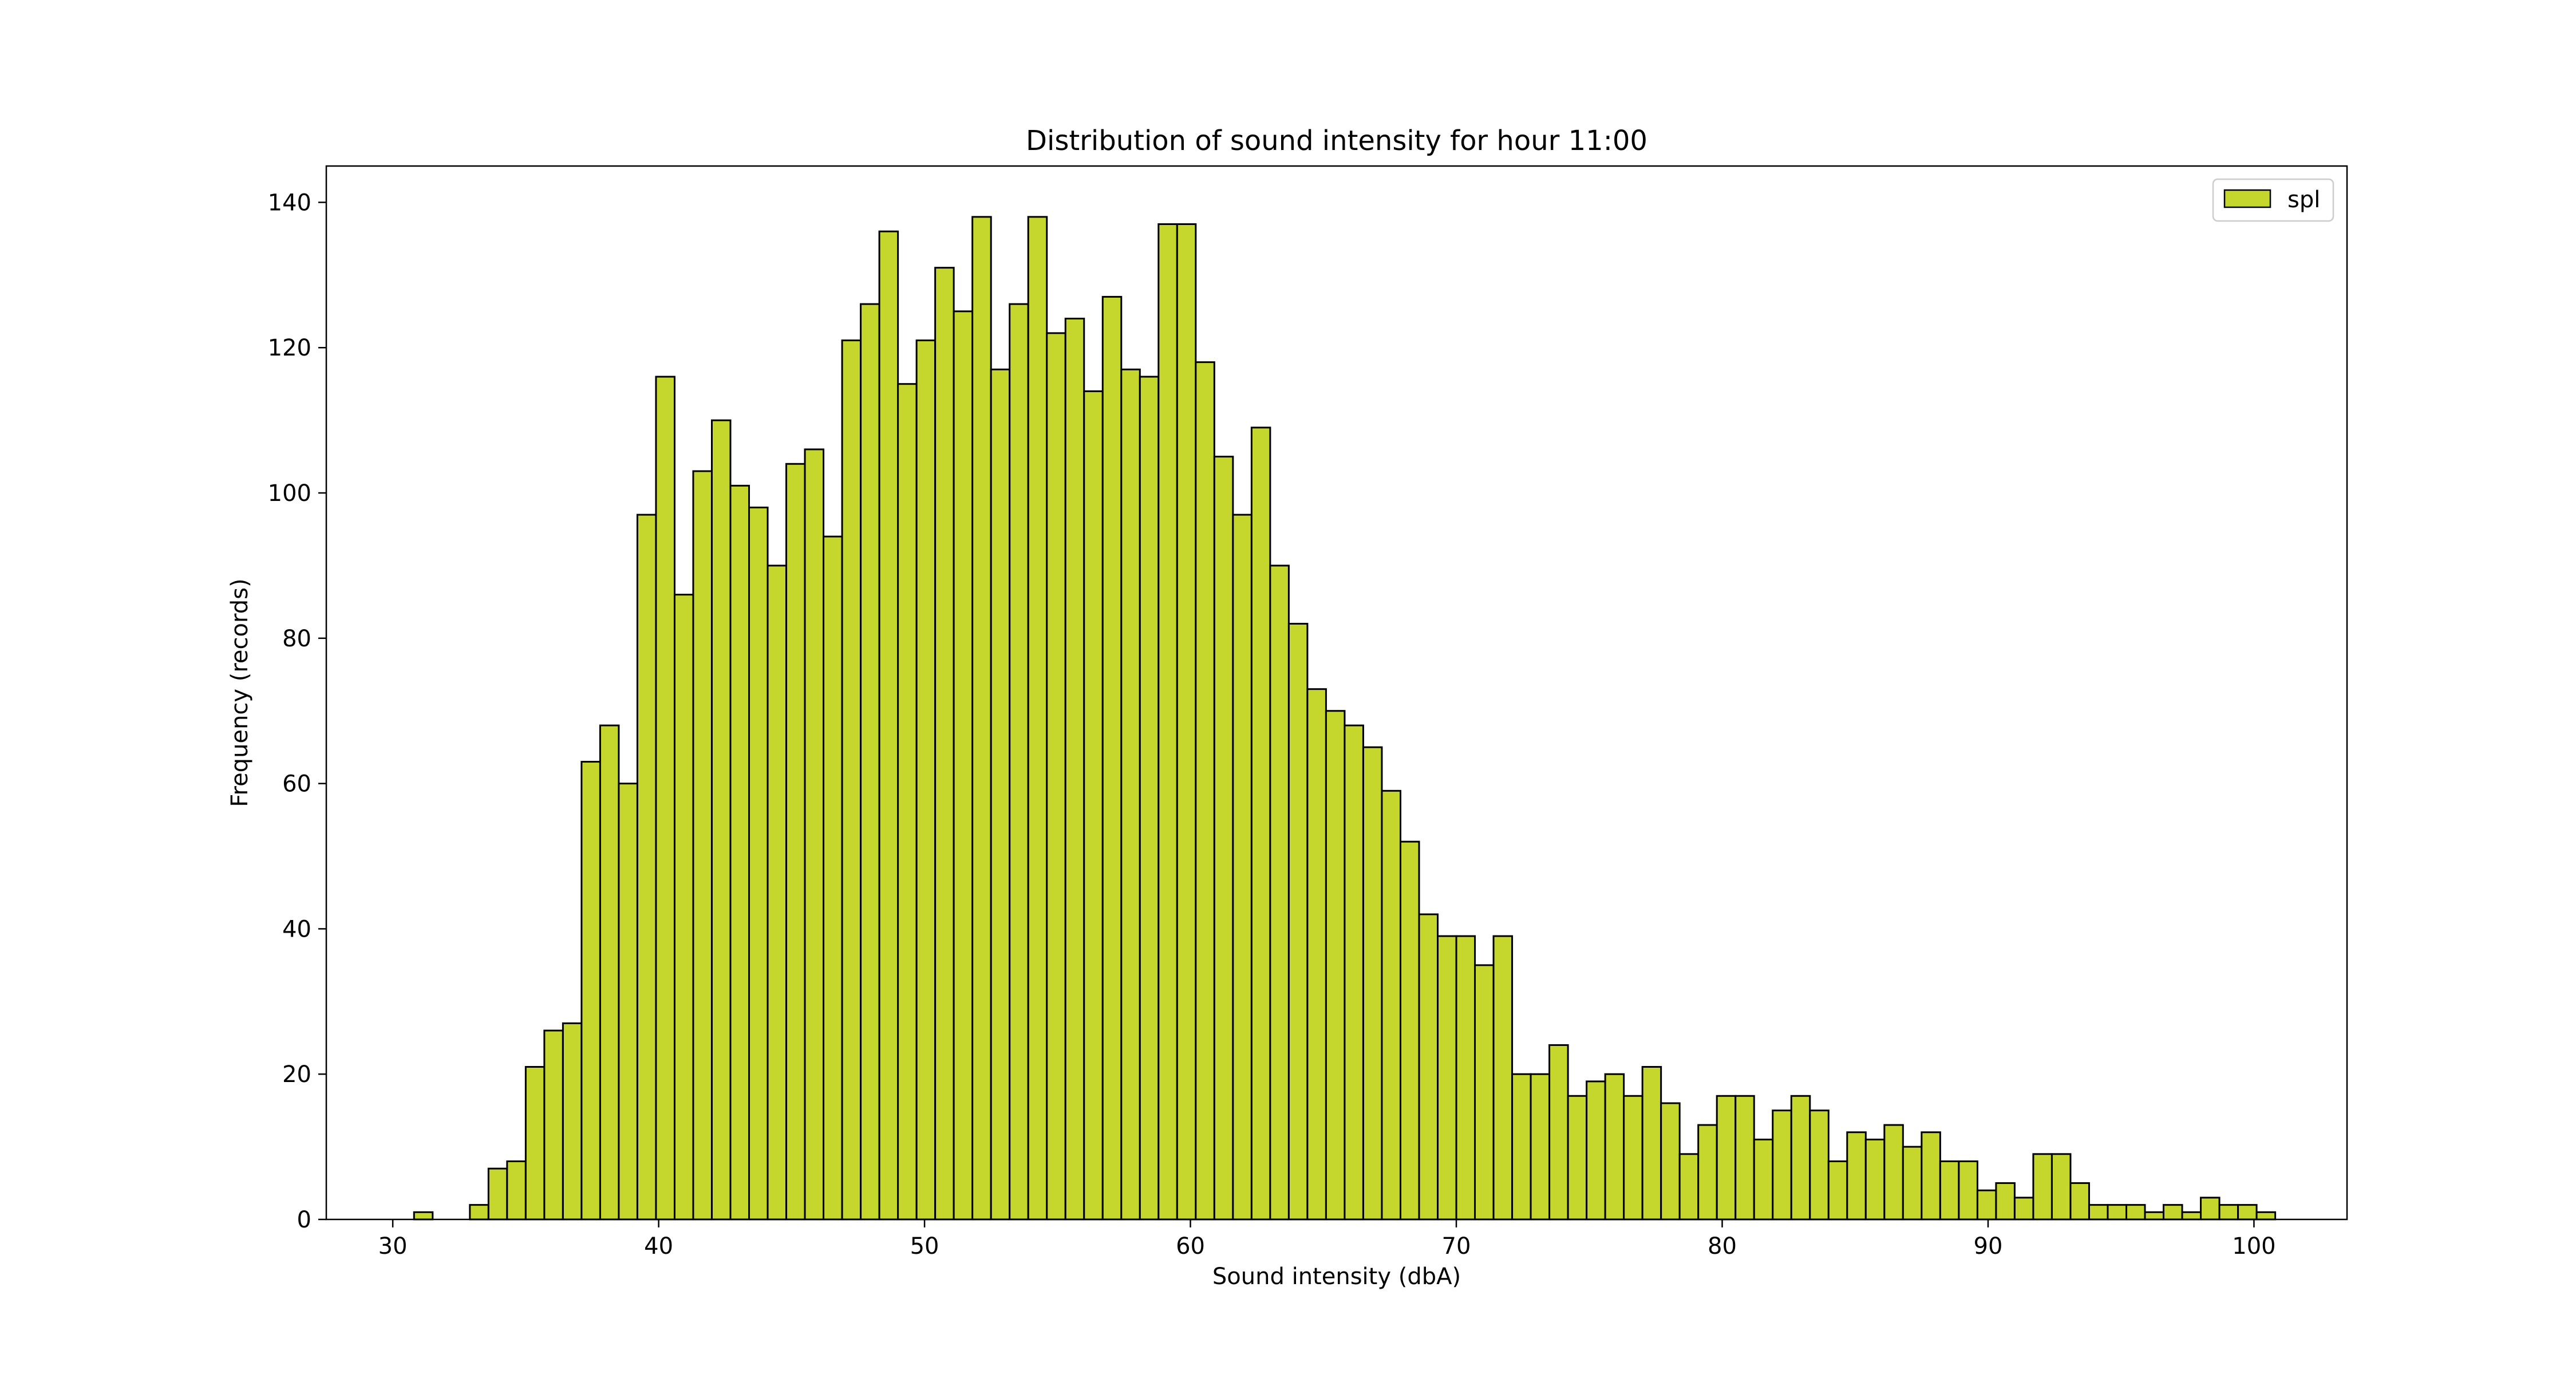 The height and width of the screenshot is (1374, 2576). What do you see at coordinates (2247, 199) in the screenshot?
I see `legend-swatch` at bounding box center [2247, 199].